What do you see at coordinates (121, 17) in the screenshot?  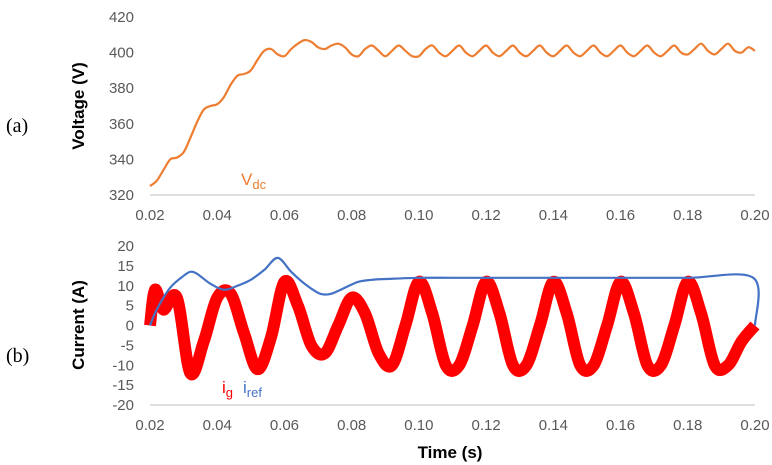 I see `y-tick-label: 420` at bounding box center [121, 17].